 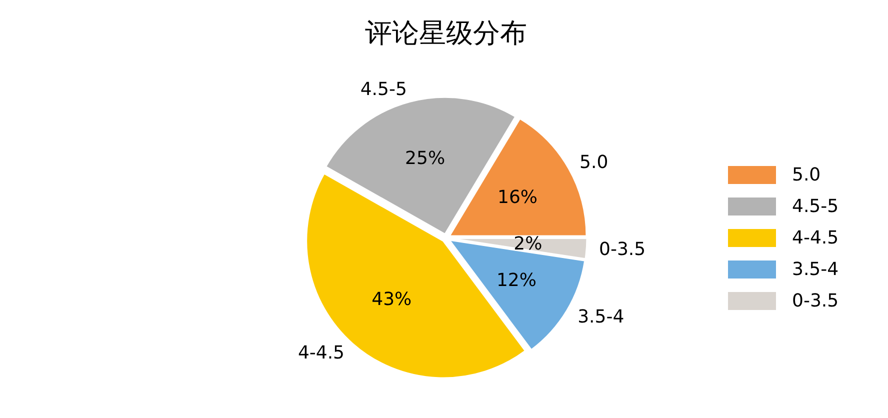 What do you see at coordinates (321, 353) in the screenshot?
I see `slice-label: 4-4.5` at bounding box center [321, 353].